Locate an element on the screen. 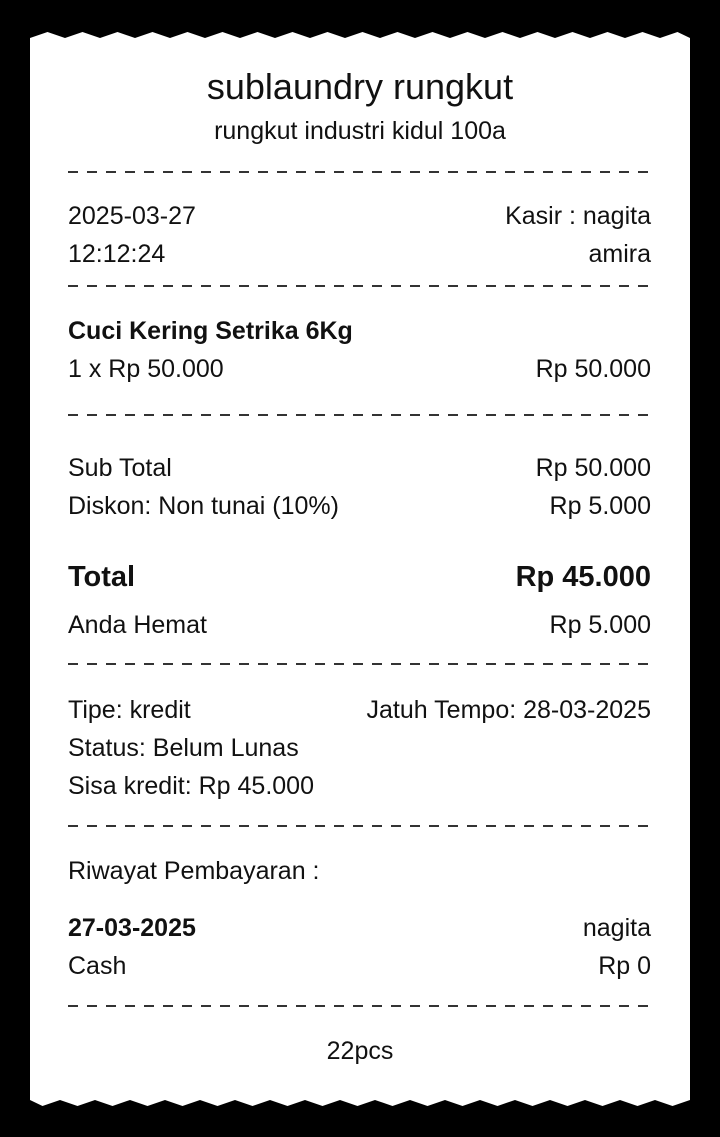  store-address: rungkut industri kidul 100a is located at coordinates (360, 131).